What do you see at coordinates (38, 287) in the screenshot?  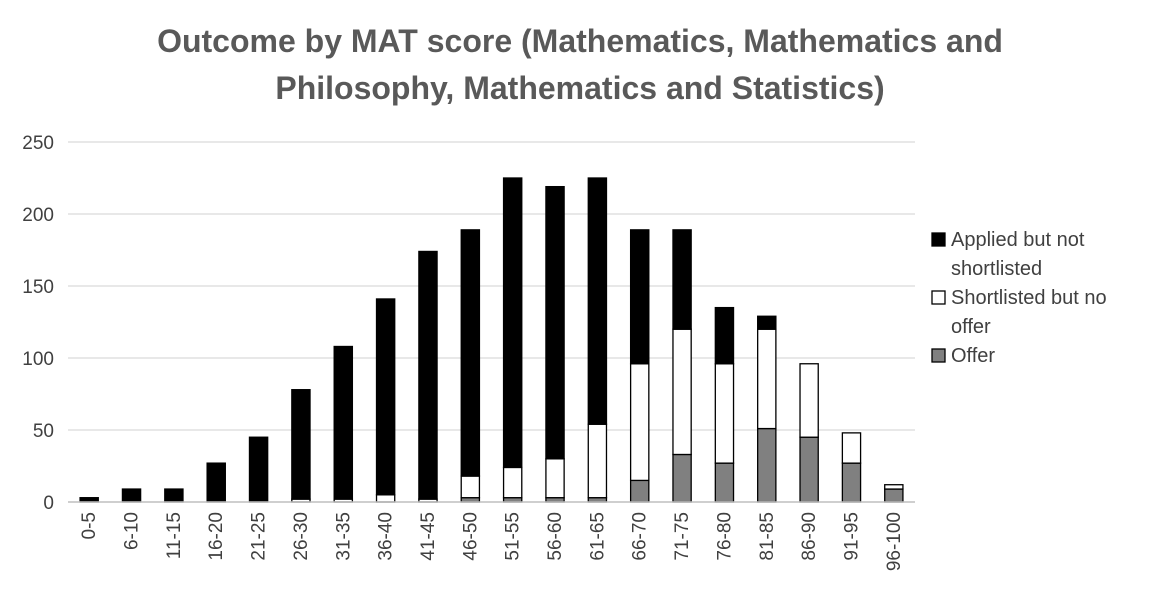 I see `y-tick-label: 150` at bounding box center [38, 287].